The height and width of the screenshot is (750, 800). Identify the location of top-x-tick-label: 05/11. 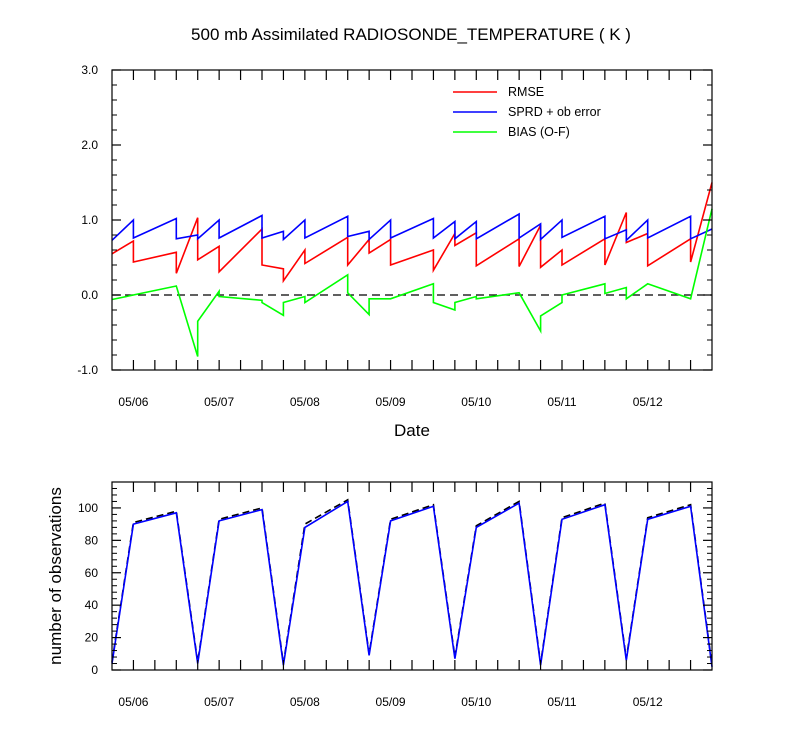
(561, 402).